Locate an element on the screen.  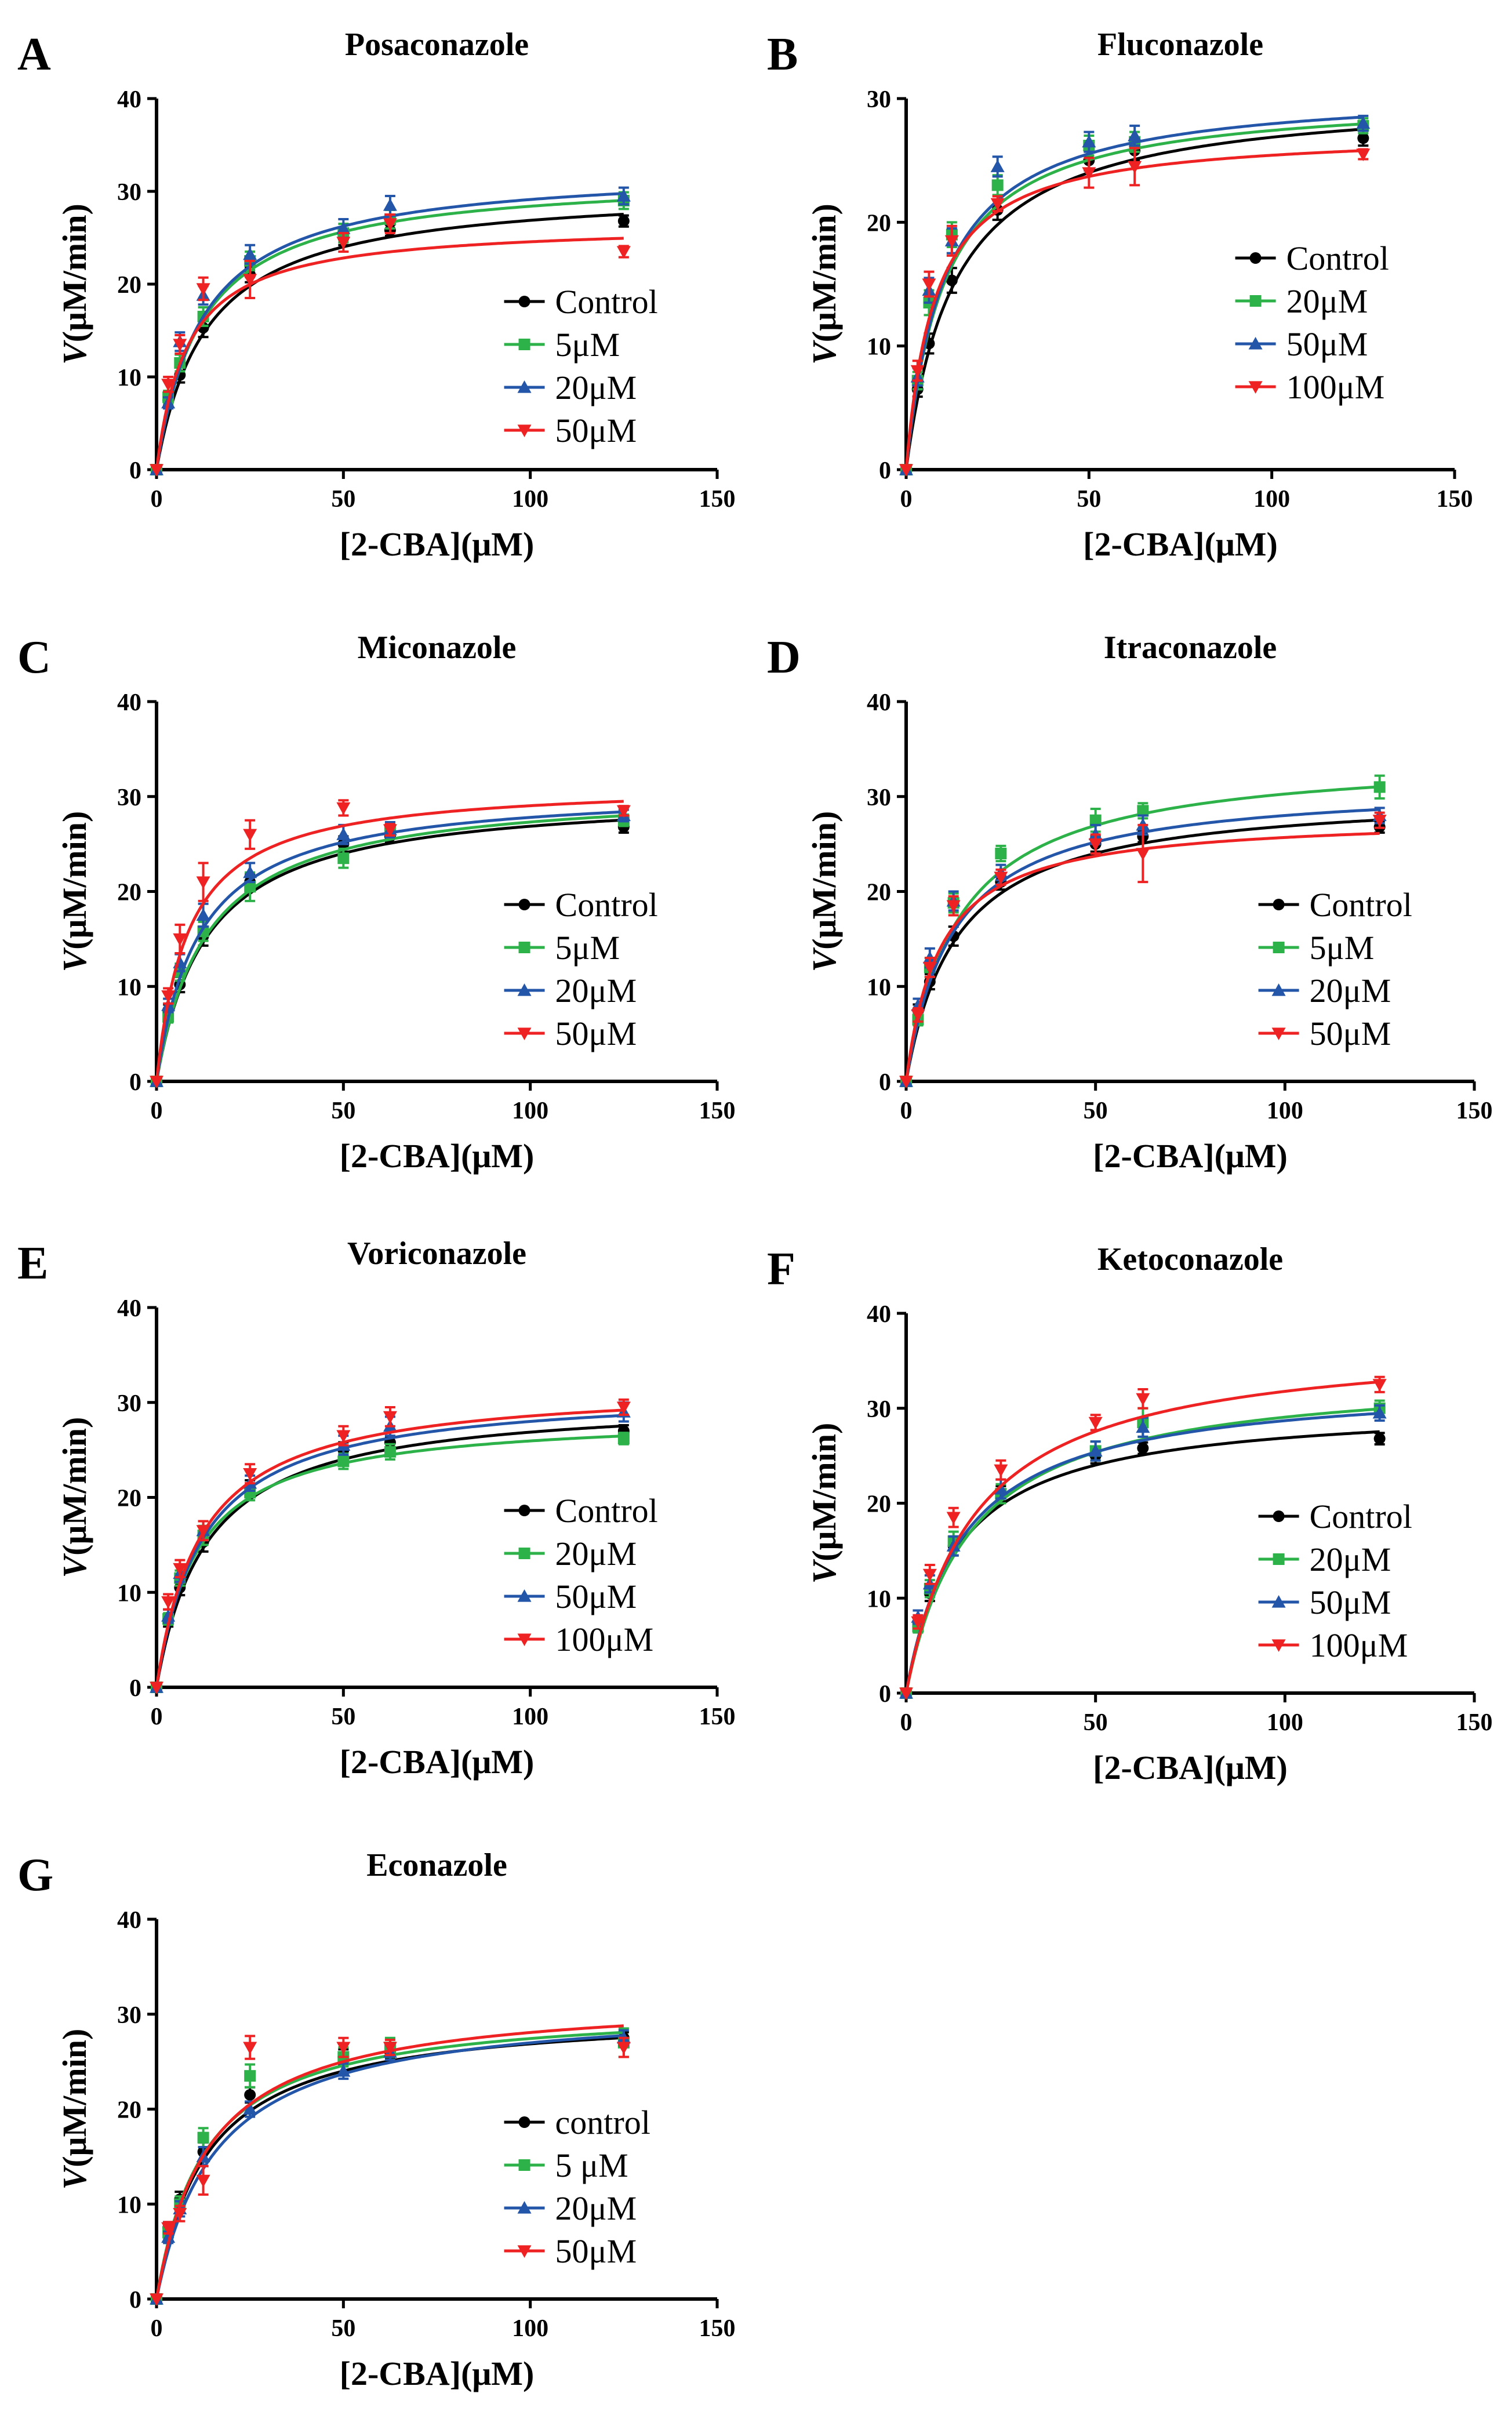
y-tick-label: 0 is located at coordinates (135, 1688).